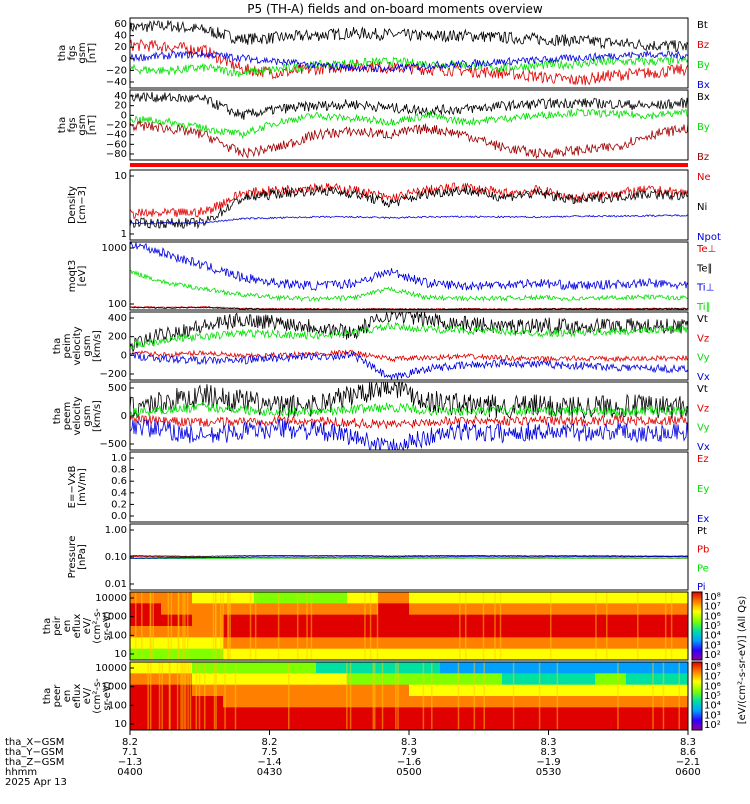 The width and height of the screenshot is (750, 804). I want to click on y-tick-label: 10, so click(120, 176).